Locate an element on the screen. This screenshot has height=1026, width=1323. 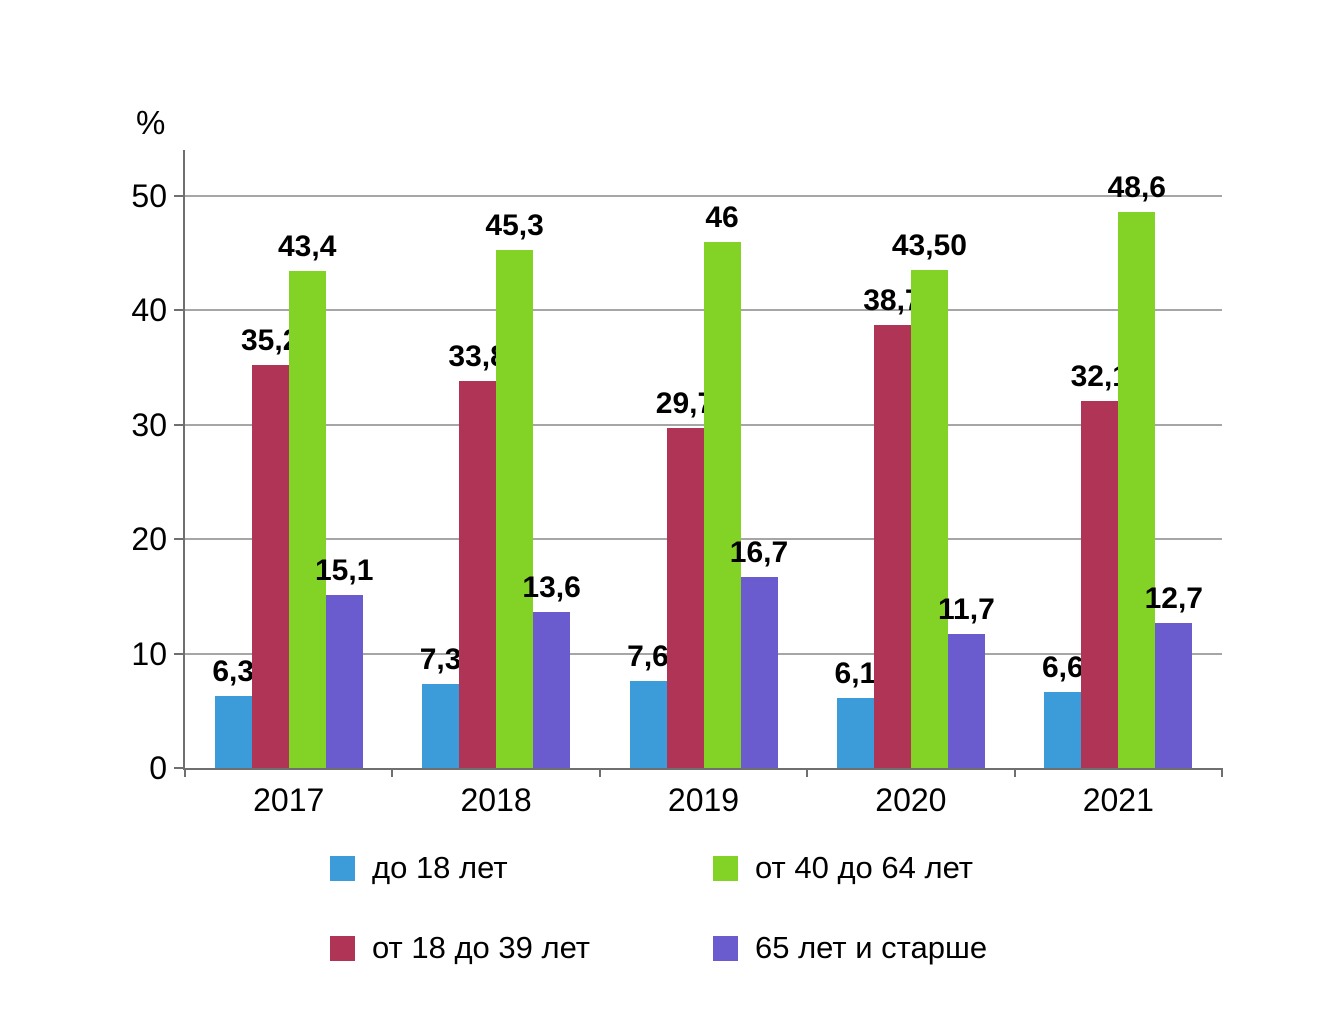
bar-value-label: 6,3 is located at coordinates (233, 671).